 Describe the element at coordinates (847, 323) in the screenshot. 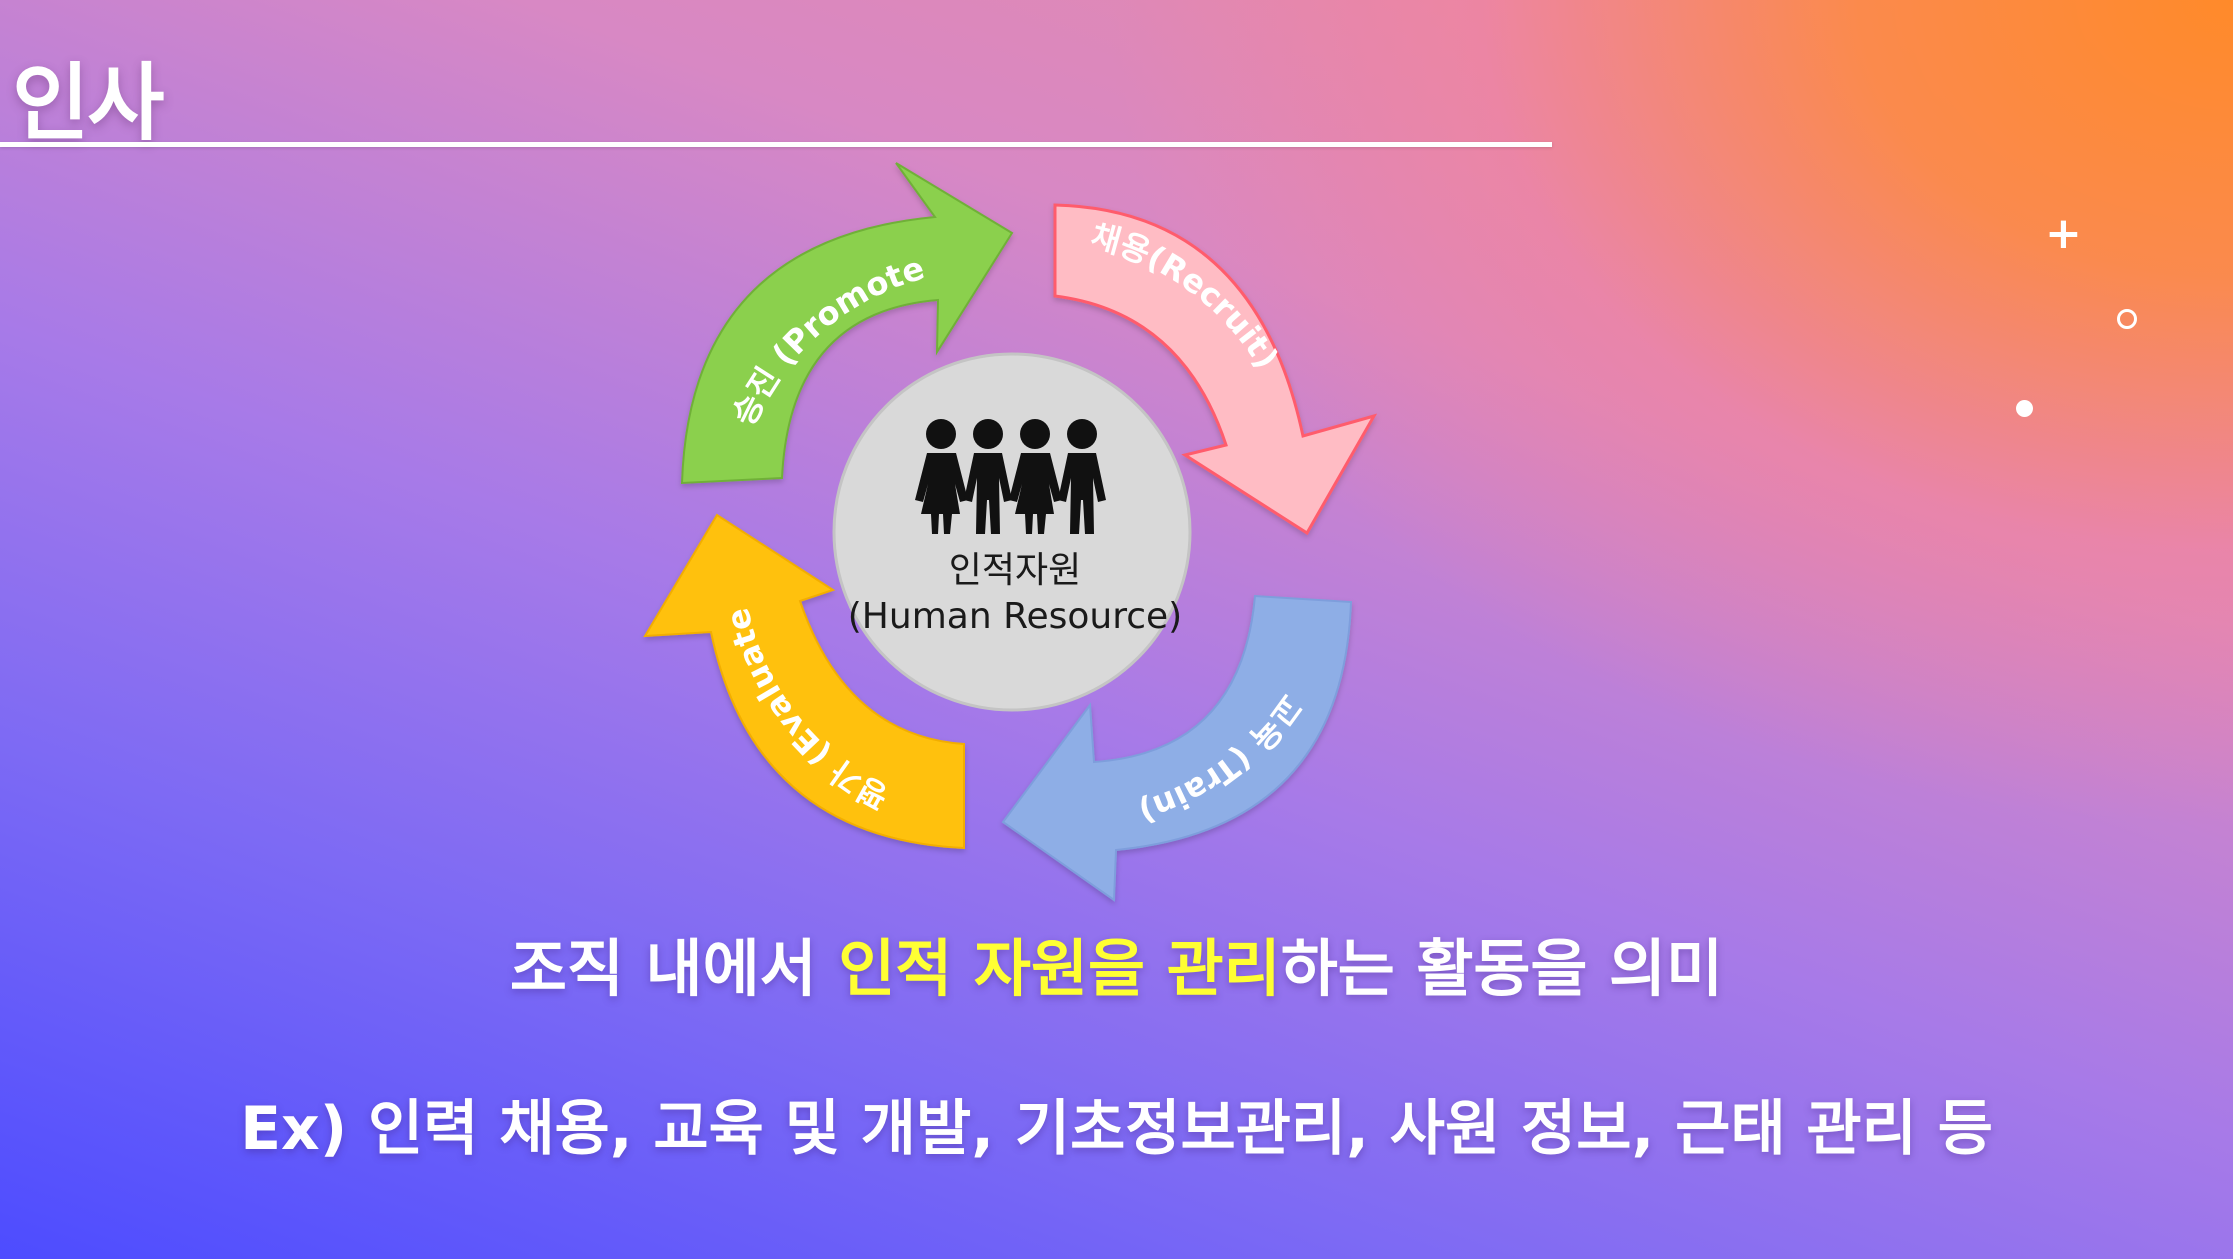

I see `promote-arrow` at that location.